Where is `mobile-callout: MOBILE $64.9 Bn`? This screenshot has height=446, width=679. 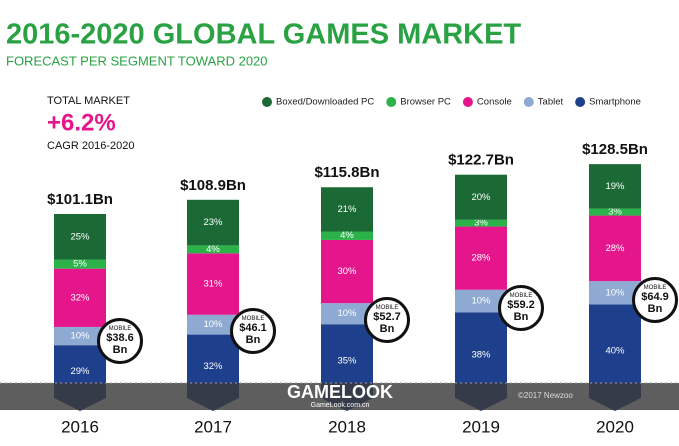 mobile-callout: MOBILE $64.9 Bn is located at coordinates (655, 300).